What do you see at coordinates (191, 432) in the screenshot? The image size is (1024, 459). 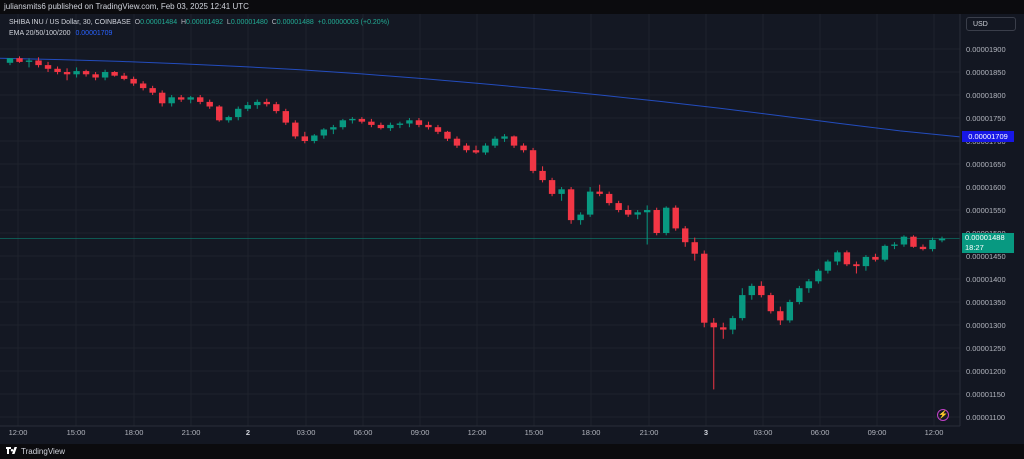 I see `time-axis-label: 21:00` at bounding box center [191, 432].